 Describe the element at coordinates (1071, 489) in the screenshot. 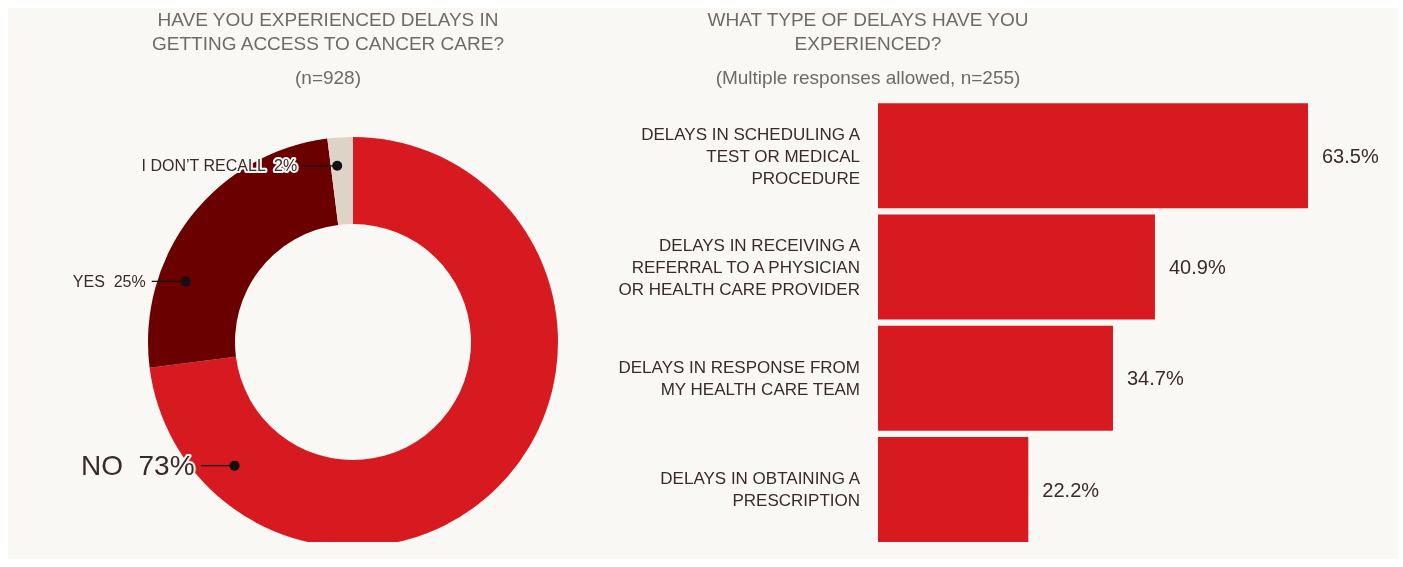

I see `data-label: 22.2%` at that location.